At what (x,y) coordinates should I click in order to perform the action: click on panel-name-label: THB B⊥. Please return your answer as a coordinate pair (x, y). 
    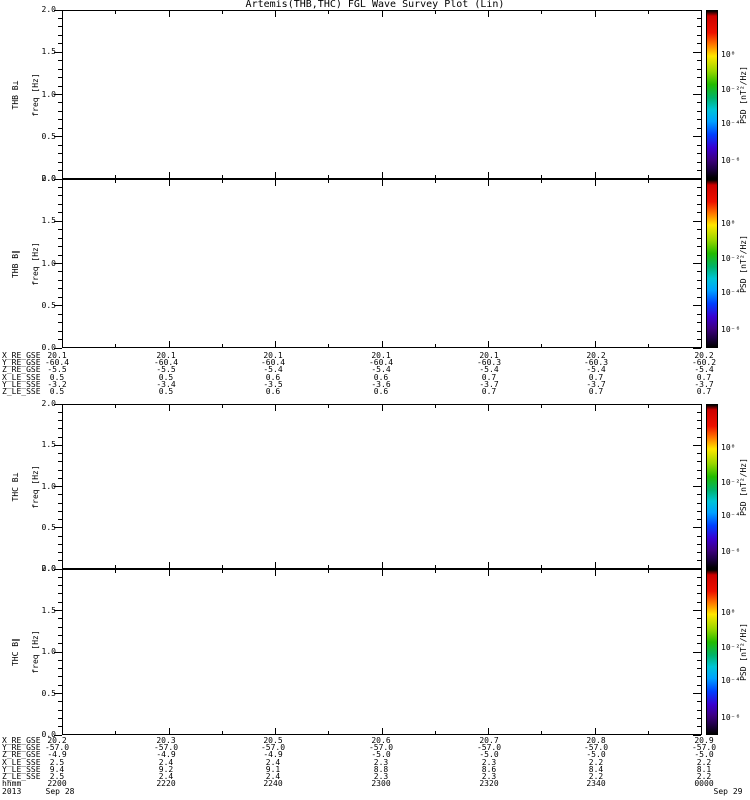
    Looking at the image, I should click on (15, 94).